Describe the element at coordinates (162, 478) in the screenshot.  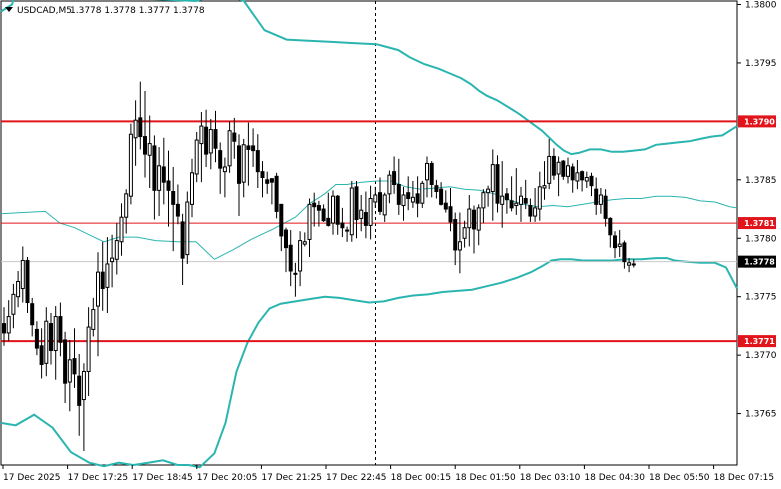
I see `x-tick-label: 17 Dec 18:45` at that location.